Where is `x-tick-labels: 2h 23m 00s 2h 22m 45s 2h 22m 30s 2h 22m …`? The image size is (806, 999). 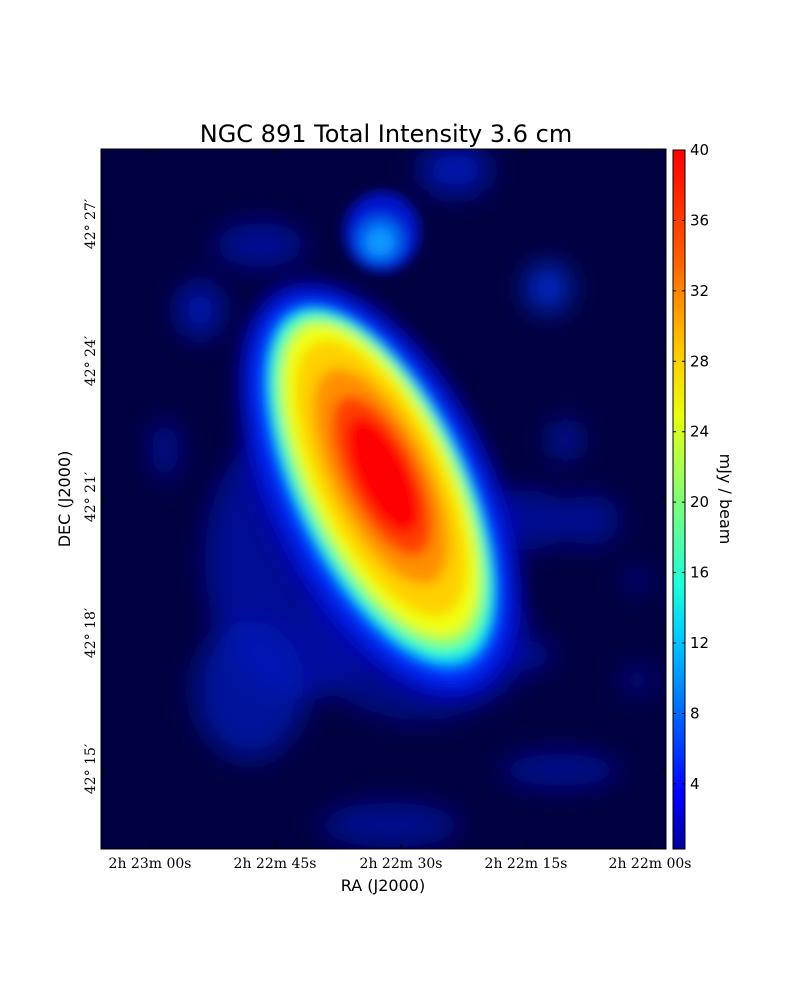
x-tick-labels: 2h 23m 00s 2h 22m 45s 2h 22m 30s 2h 22m … is located at coordinates (400, 864).